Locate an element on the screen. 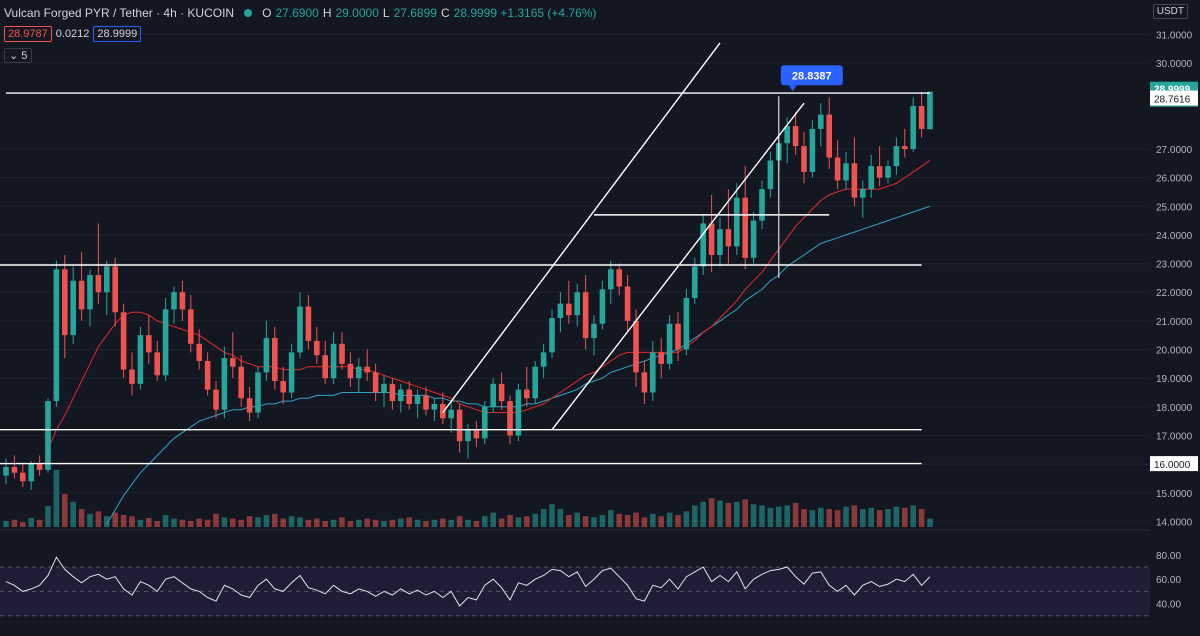  volume-bars is located at coordinates (468, 498).